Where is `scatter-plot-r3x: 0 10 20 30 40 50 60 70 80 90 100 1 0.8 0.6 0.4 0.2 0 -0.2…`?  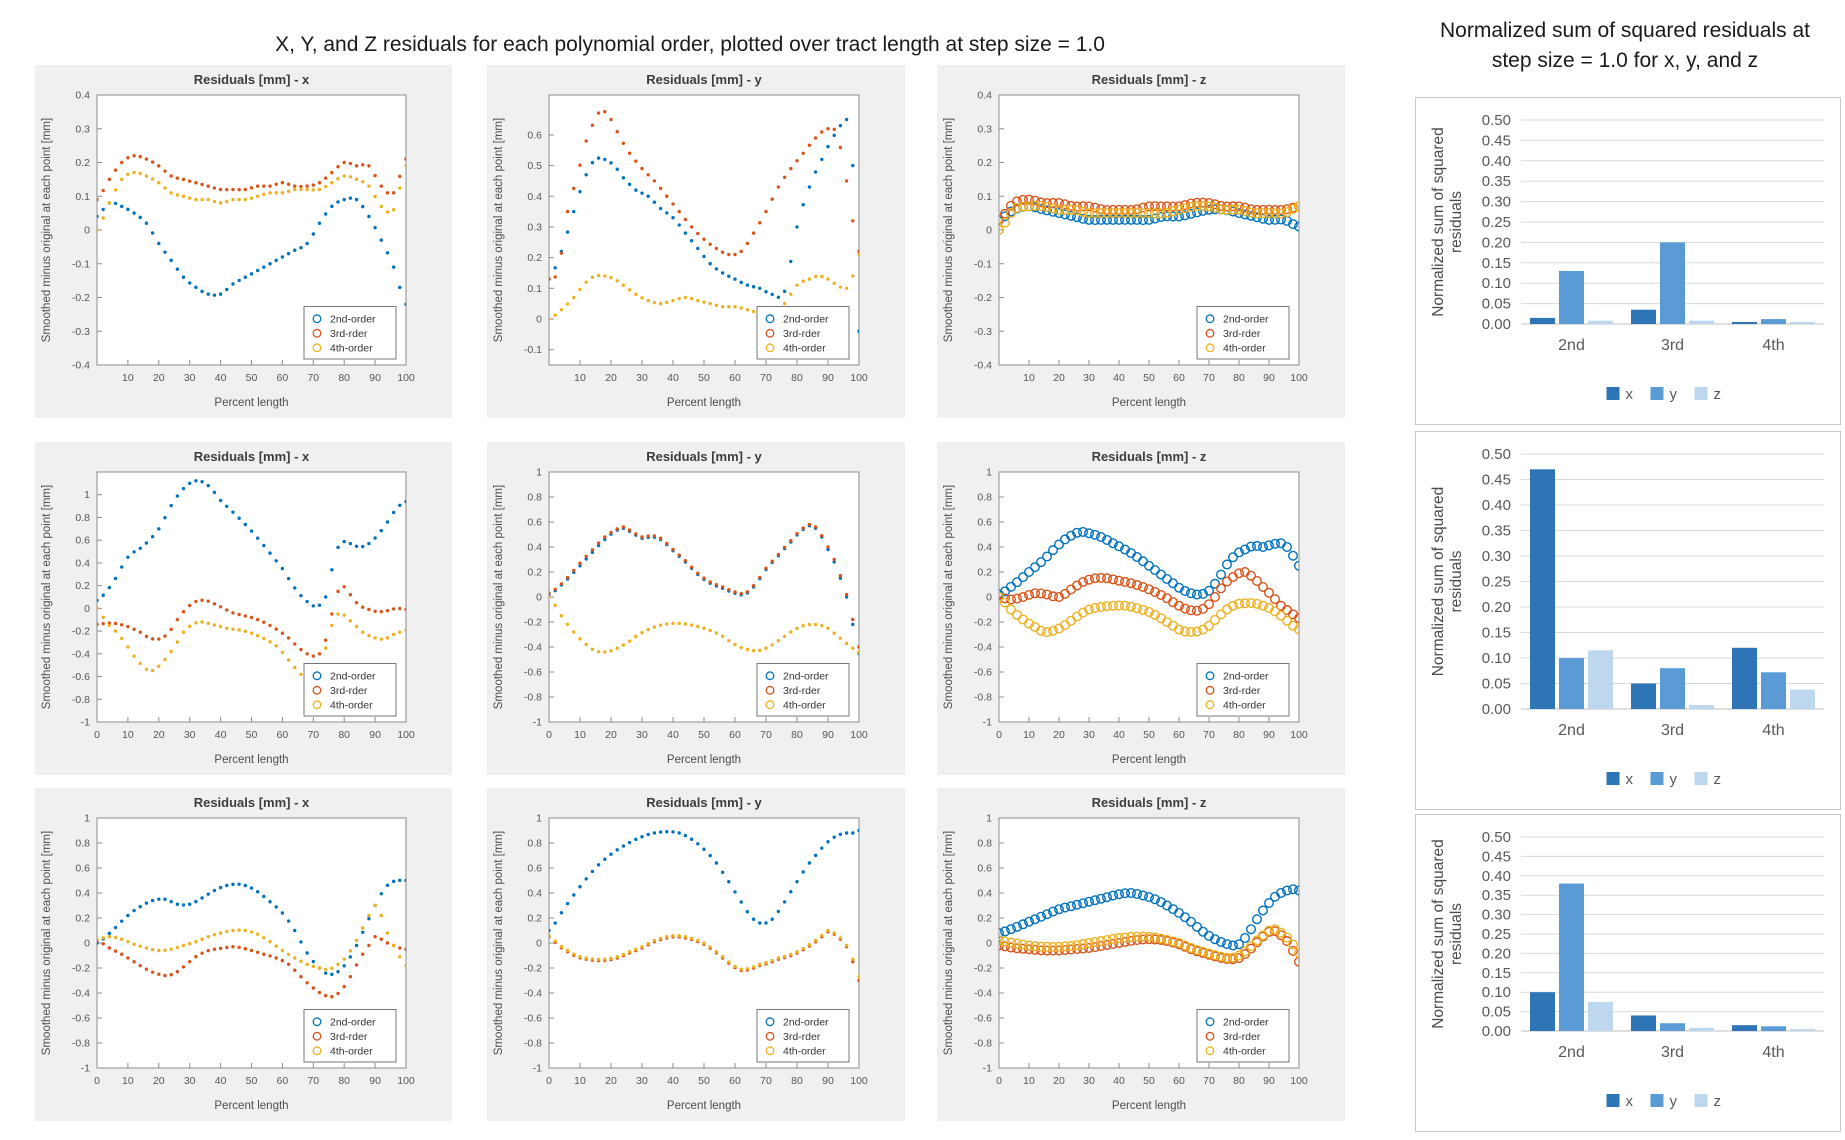
scatter-plot-r3x: 0 10 20 30 40 50 60 70 80 90 100 1 0.8 0.6 0.4 0.2 0 -0.2… is located at coordinates (228, 953).